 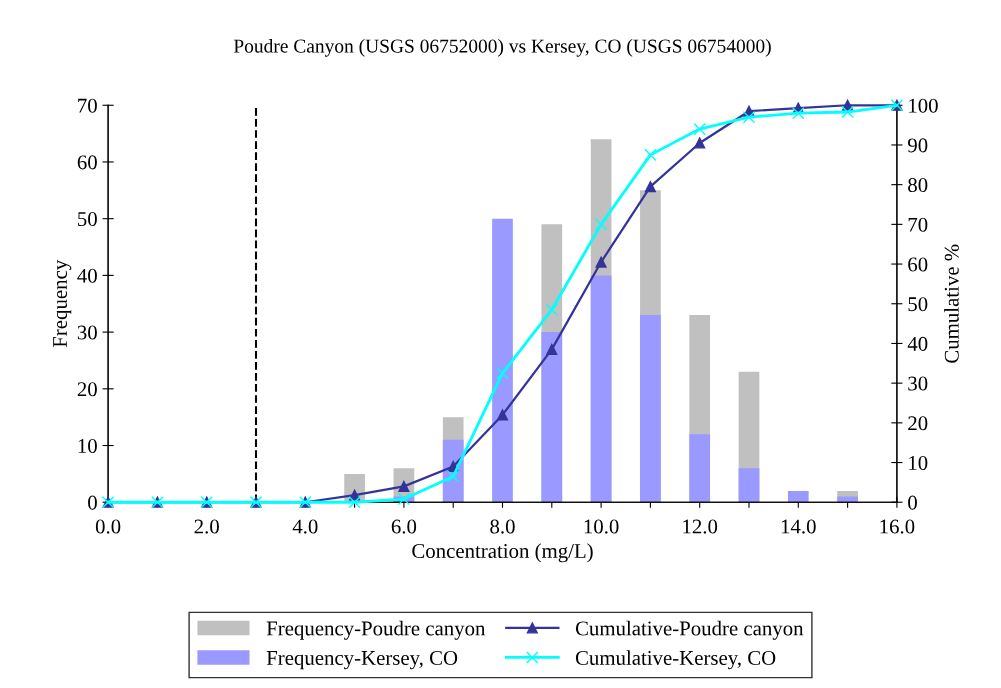 What do you see at coordinates (62, 303) in the screenshot?
I see `y-axis-title: Frequency` at bounding box center [62, 303].